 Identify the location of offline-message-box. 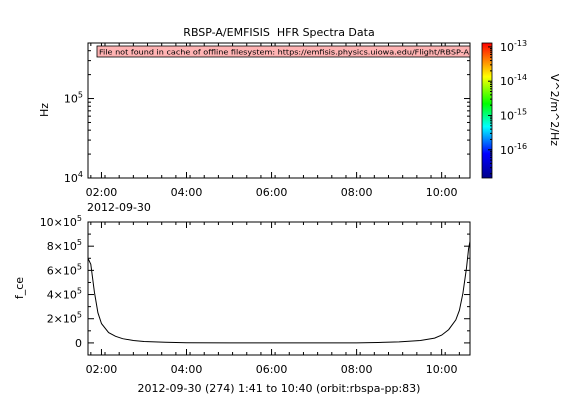
(283, 51).